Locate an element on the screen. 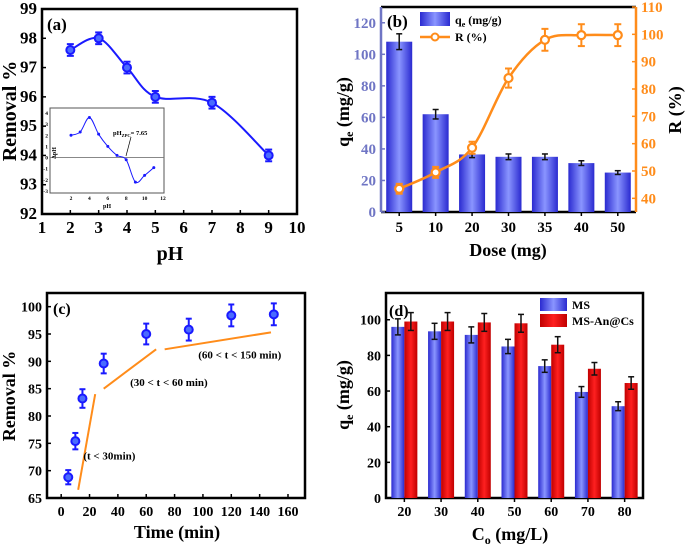 The image size is (685, 552). panel-b-label: (b) is located at coordinates (397, 21).